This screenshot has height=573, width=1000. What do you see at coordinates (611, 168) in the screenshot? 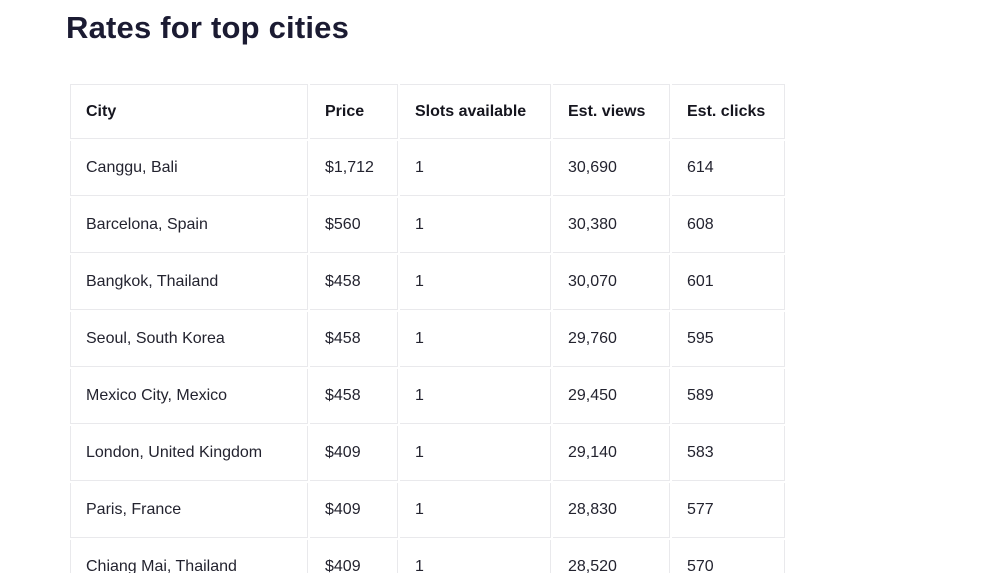
I see `cell-views: 30,690` at bounding box center [611, 168].